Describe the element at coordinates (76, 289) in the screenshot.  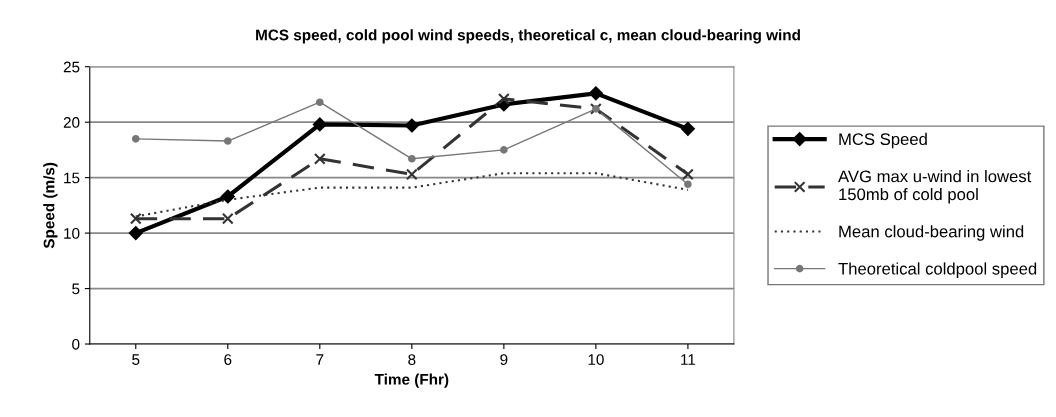
I see `y-tick-label: 5` at that location.